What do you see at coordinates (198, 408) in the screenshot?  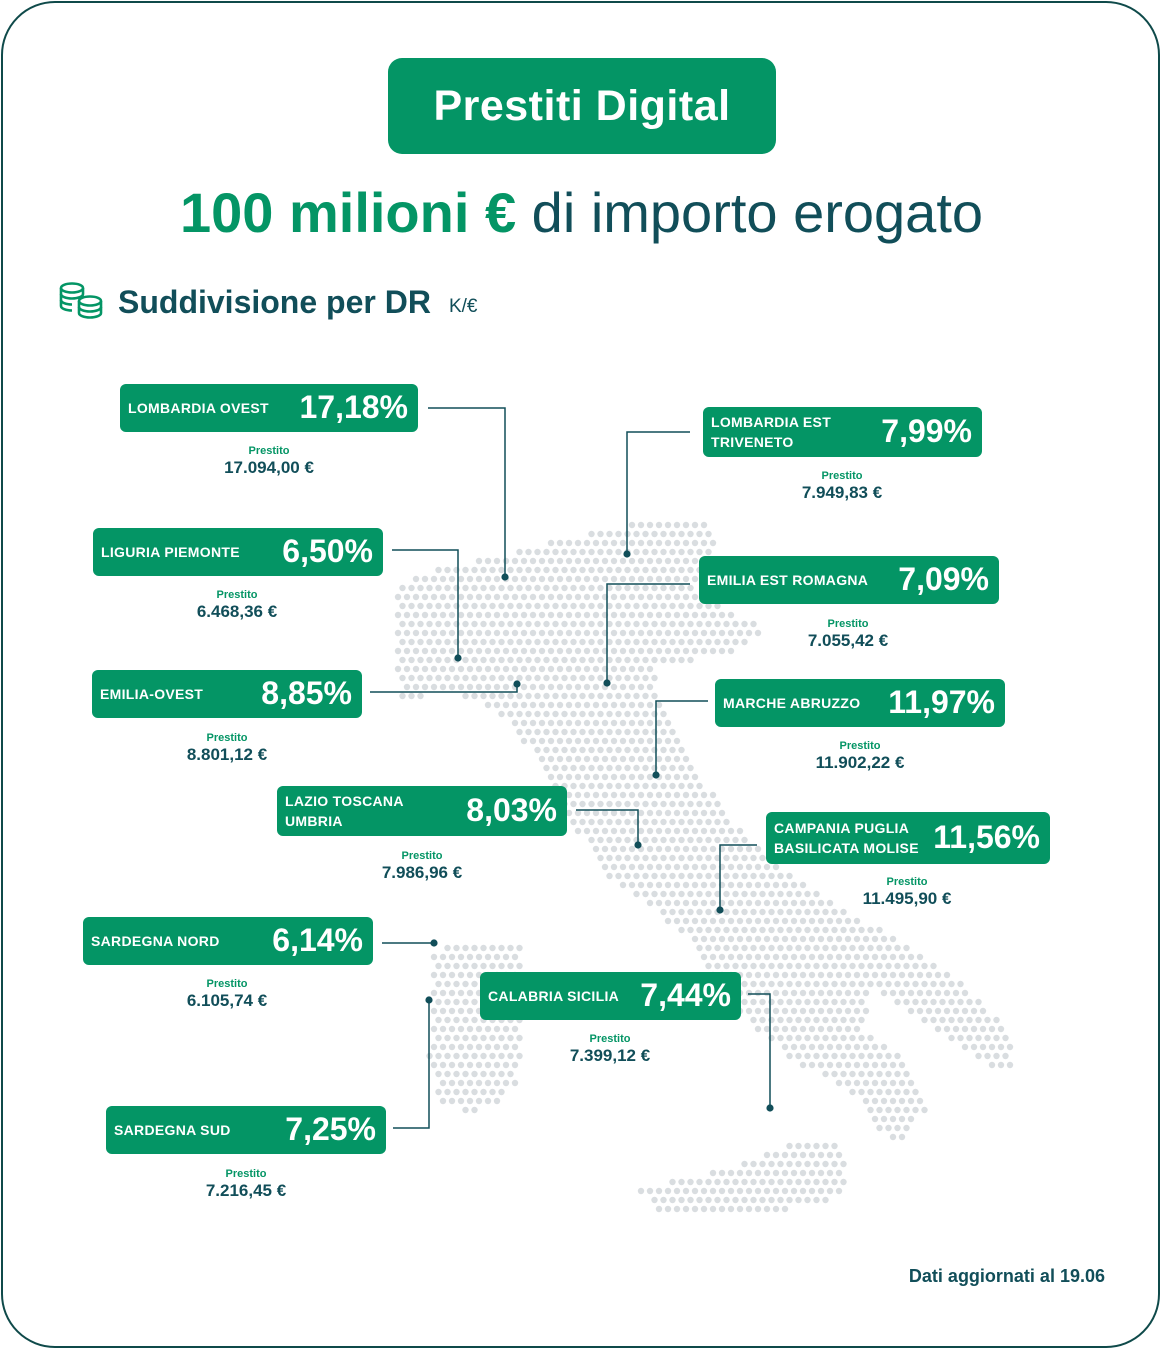 I see `region-name: LOMBARDIA OVEST` at bounding box center [198, 408].